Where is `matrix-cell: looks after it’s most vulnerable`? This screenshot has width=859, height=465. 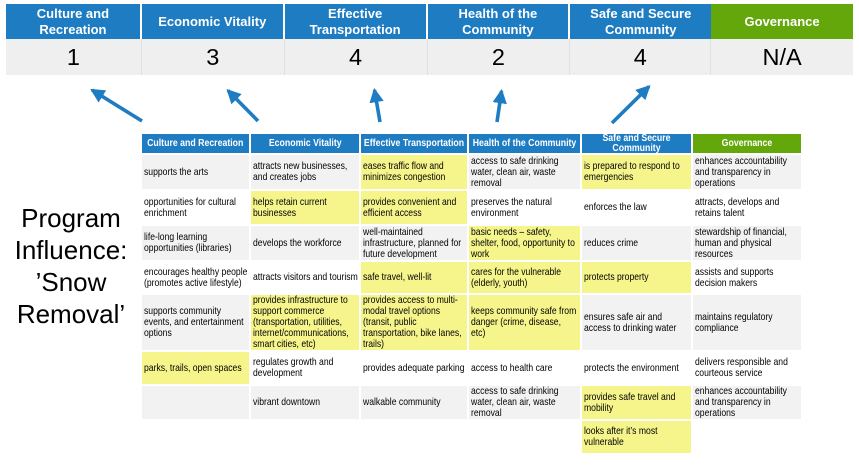
matrix-cell: looks after it’s most vulnerable is located at coordinates (636, 437).